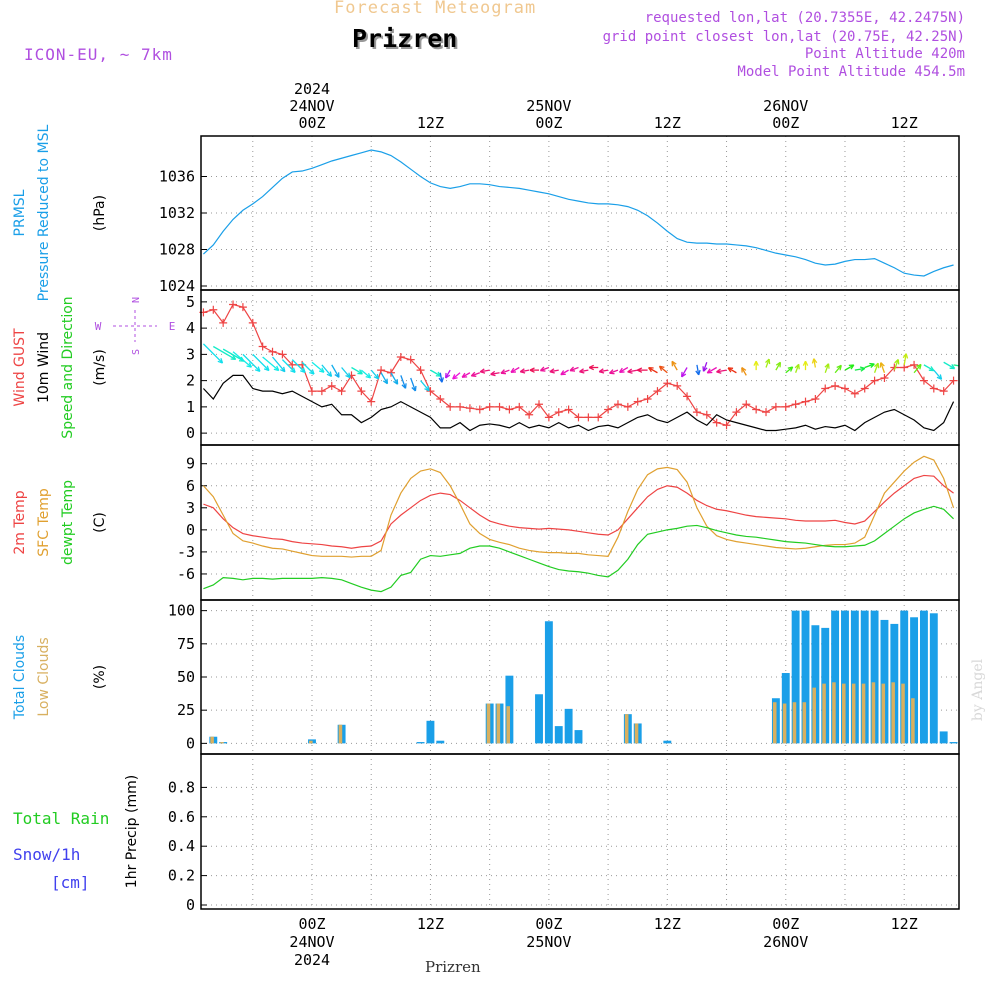  What do you see at coordinates (311, 942) in the screenshot?
I see `bottom-tick-label: 24NOV` at bounding box center [311, 942].